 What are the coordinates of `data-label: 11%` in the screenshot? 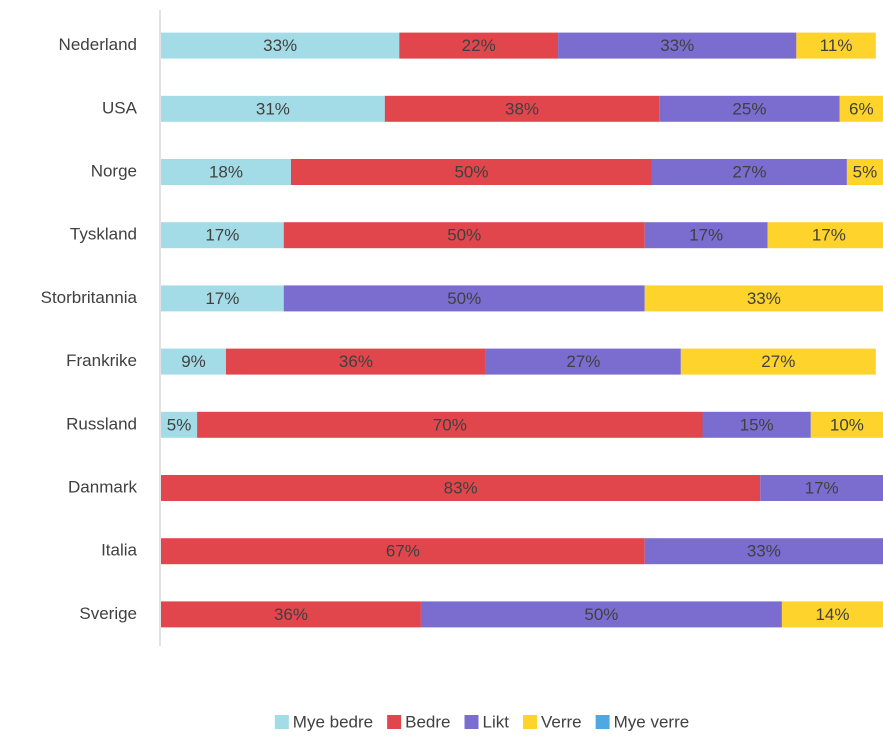 It's located at (836, 45).